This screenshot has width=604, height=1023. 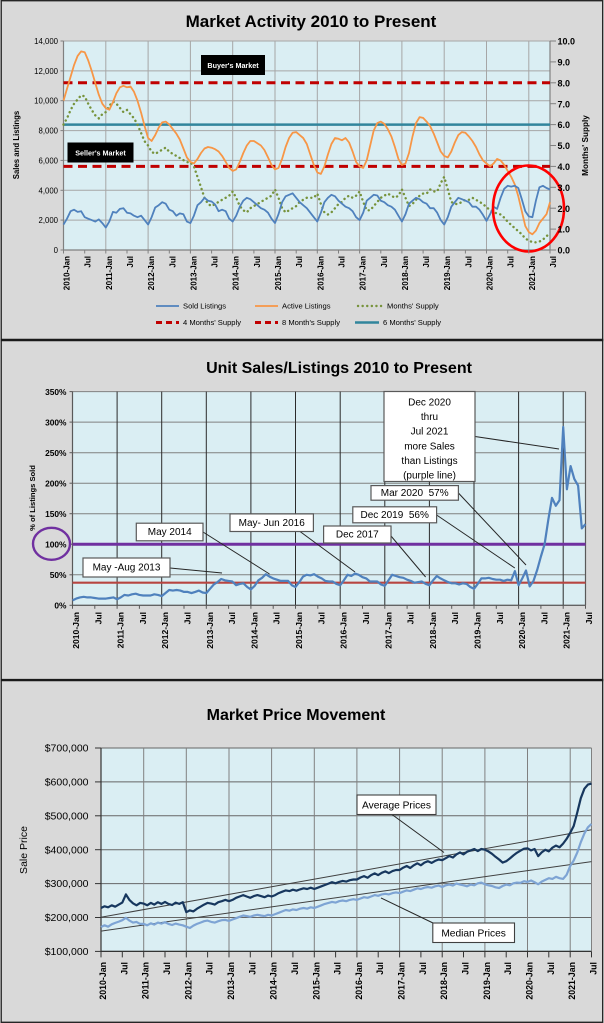 I want to click on svg-text: 200%, so click(x=56, y=483).